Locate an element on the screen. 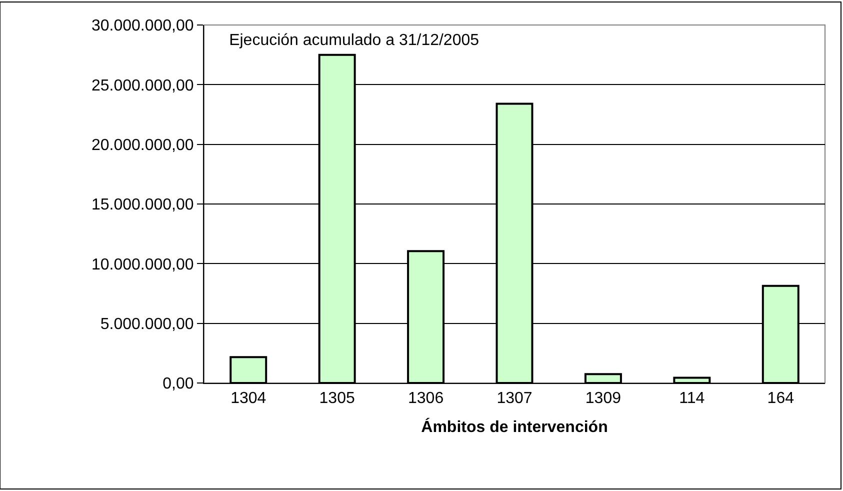  x-tick-label: 1304 is located at coordinates (248, 399).